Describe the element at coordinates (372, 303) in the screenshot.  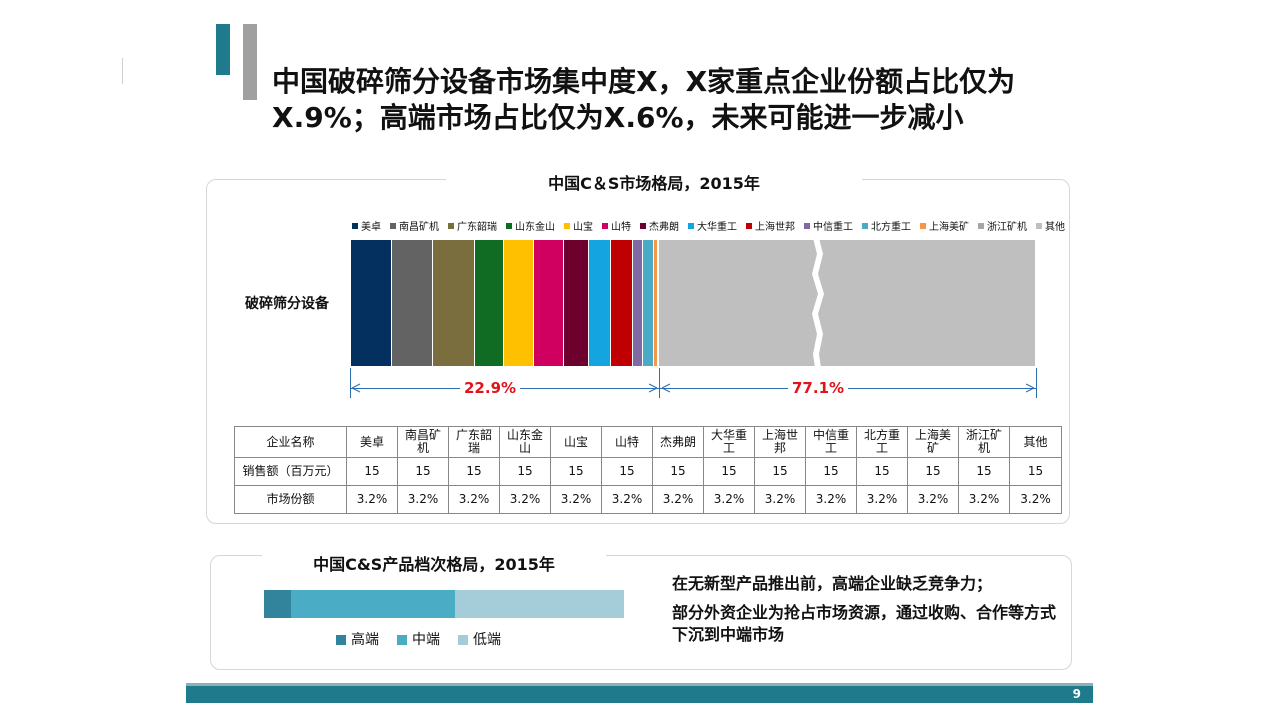
I see `bar-segment-美卓` at that location.